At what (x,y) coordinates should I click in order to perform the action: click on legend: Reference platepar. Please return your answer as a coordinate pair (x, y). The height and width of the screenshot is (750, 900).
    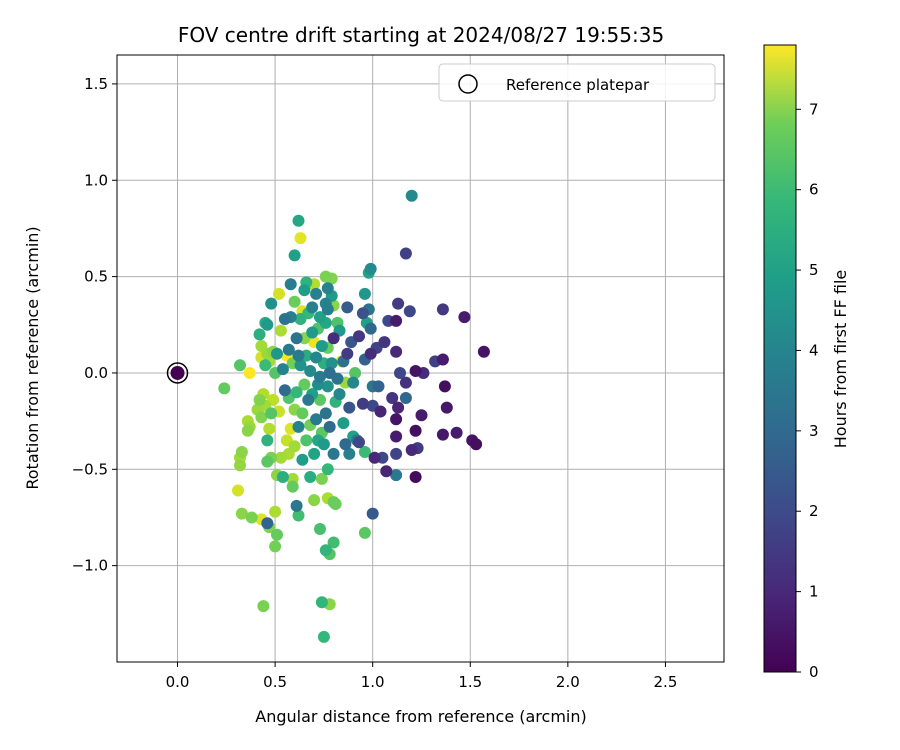
    Looking at the image, I should click on (577, 82).